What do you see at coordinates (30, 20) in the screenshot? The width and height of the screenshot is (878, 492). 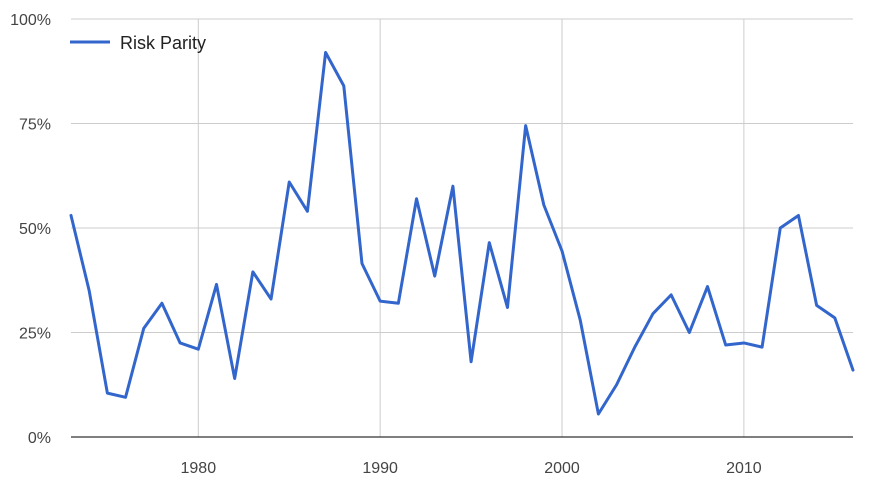 I see `y-tick-label: 100%` at bounding box center [30, 20].